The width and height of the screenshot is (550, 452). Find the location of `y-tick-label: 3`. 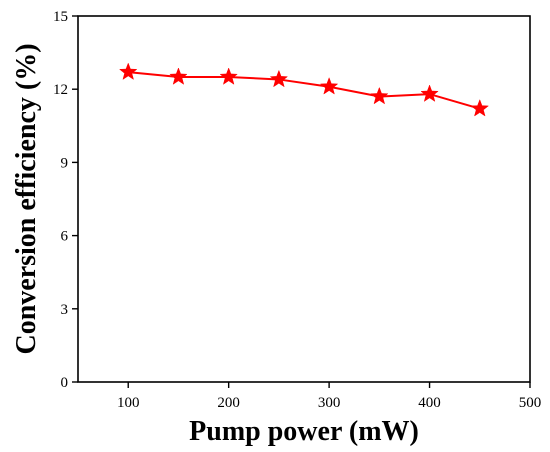

y-tick-label: 3 is located at coordinates (65, 310).